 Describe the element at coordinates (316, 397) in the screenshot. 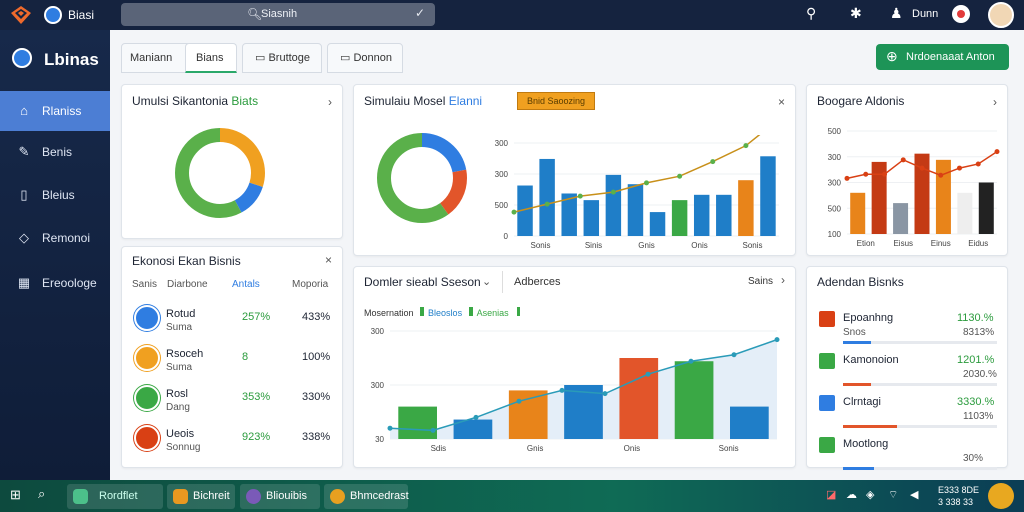

I see `row-value: 330%` at that location.